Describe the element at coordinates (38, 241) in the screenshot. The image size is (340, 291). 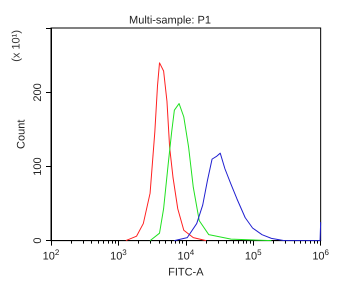
I see `y-tick-label: 0` at that location.